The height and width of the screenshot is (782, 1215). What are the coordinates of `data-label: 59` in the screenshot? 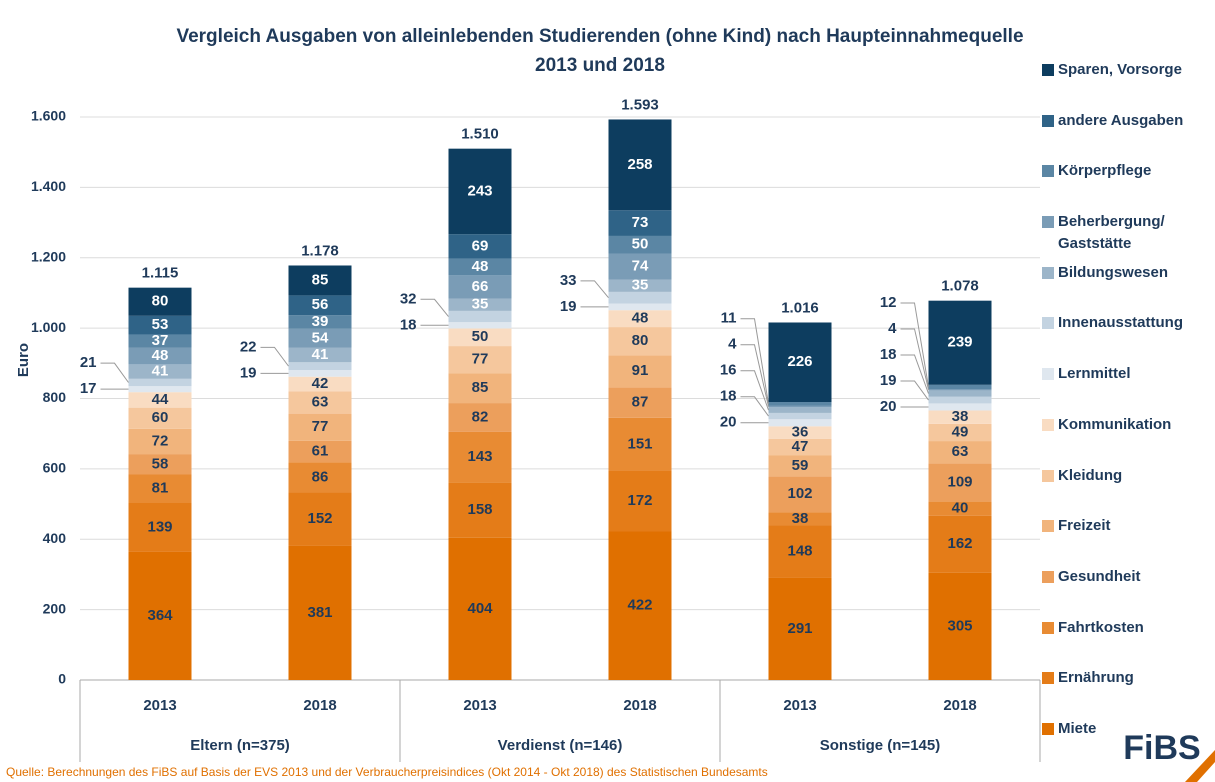 It's located at (800, 465).